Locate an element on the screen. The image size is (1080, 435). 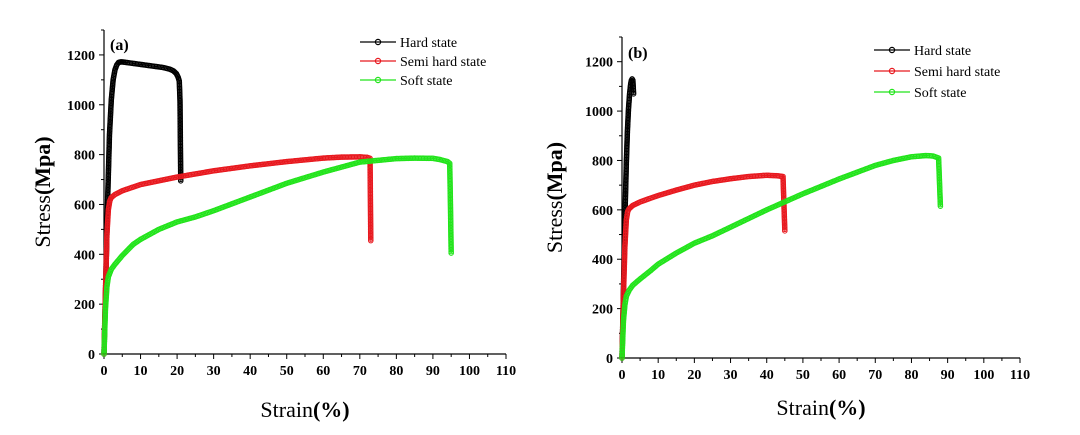
series-soft-state is located at coordinates (781, 256).